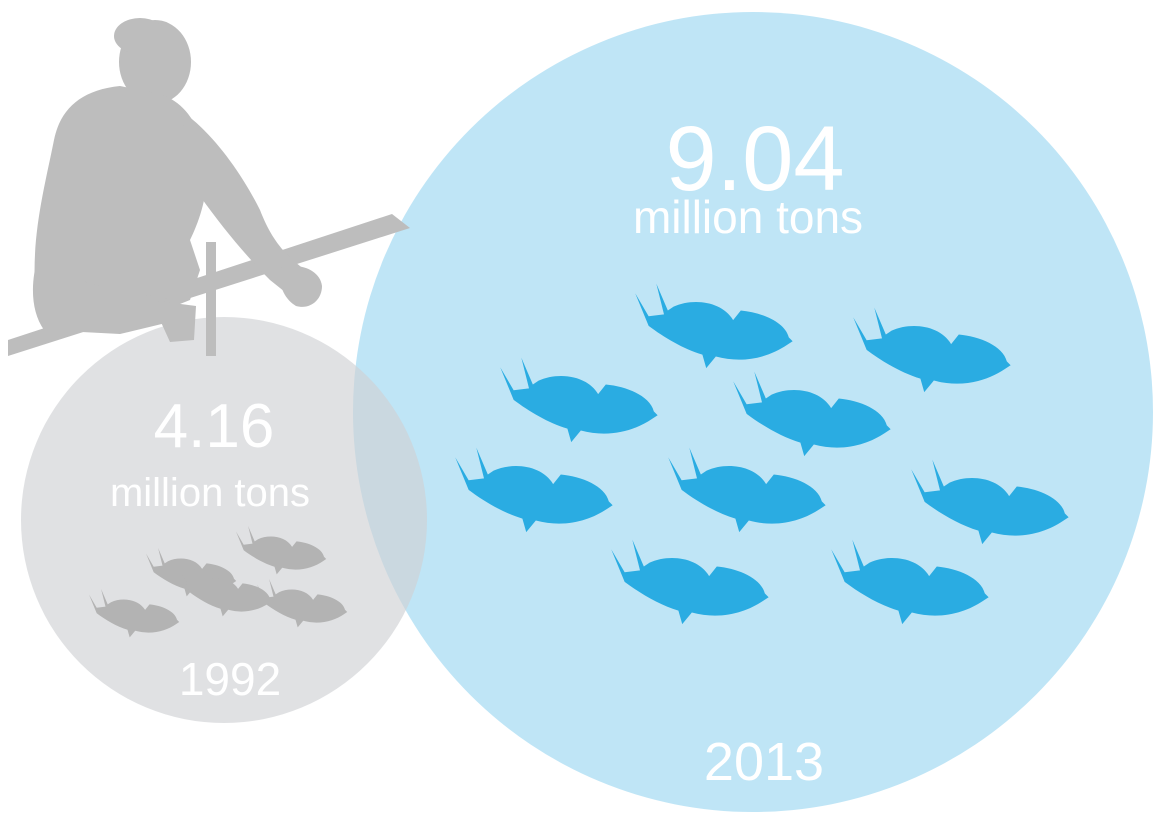 This screenshot has height=814, width=1154. Describe the element at coordinates (754, 159) in the screenshot. I see `value-2013: 9.04` at that location.